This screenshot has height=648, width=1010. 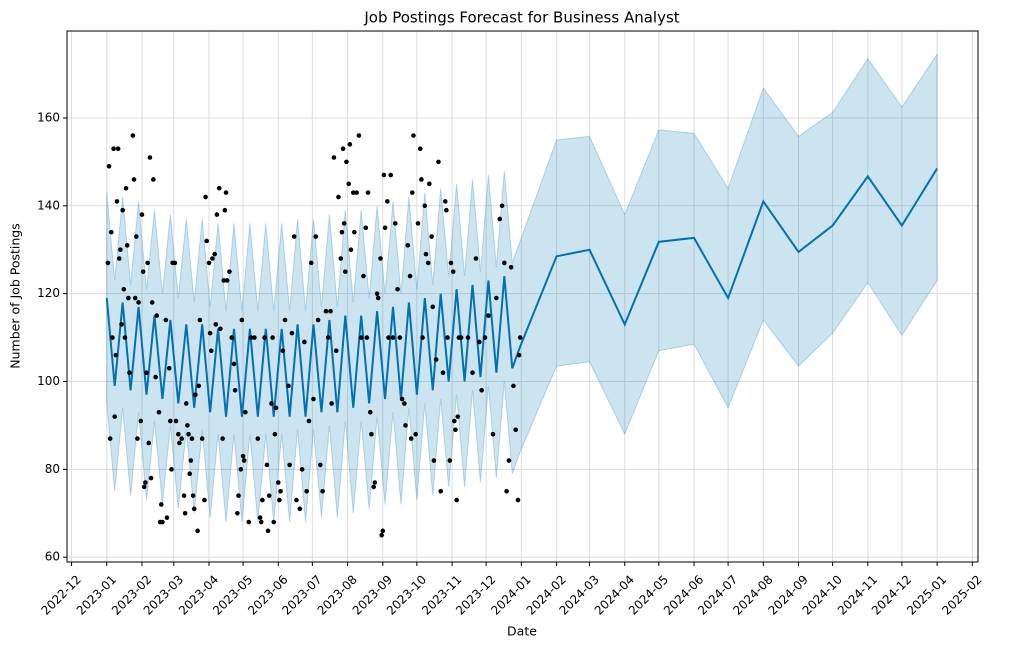 I want to click on y-tick-label: 140, so click(x=48, y=205).